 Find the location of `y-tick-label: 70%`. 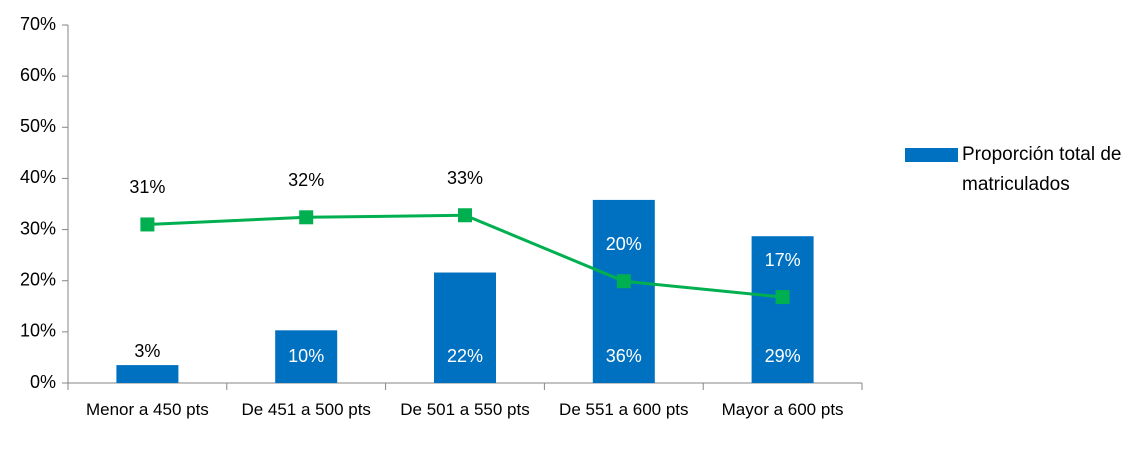

y-tick-label: 70% is located at coordinates (38, 24).